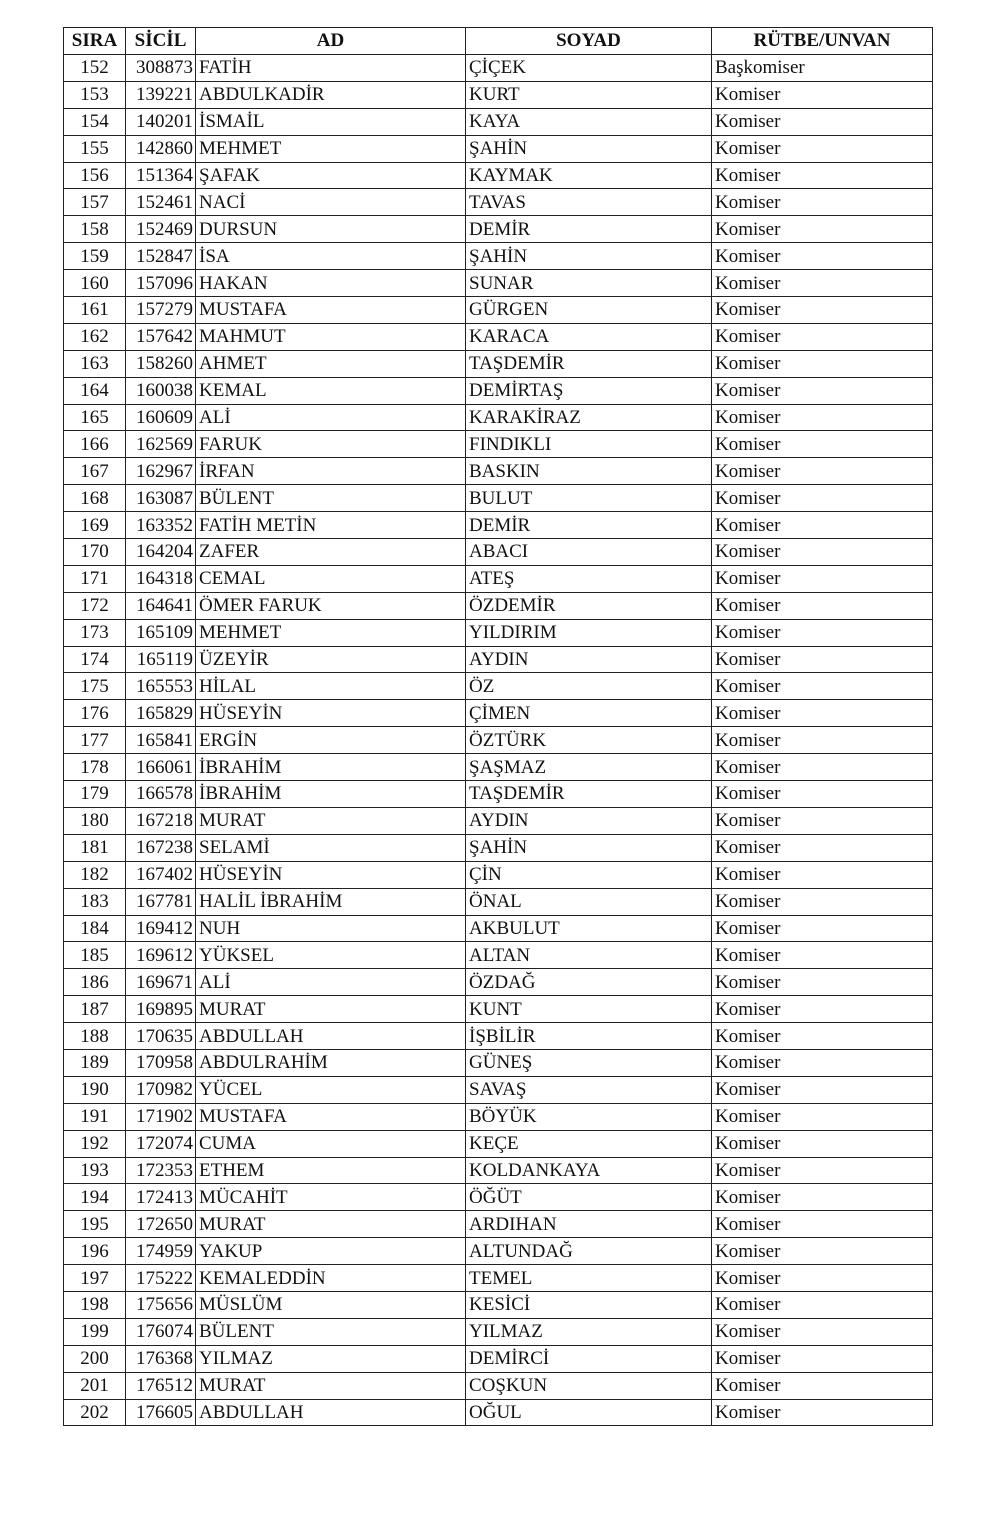 This screenshot has width=1000, height=1531. I want to click on cell-soyad: BÖYÜK, so click(588, 1116).